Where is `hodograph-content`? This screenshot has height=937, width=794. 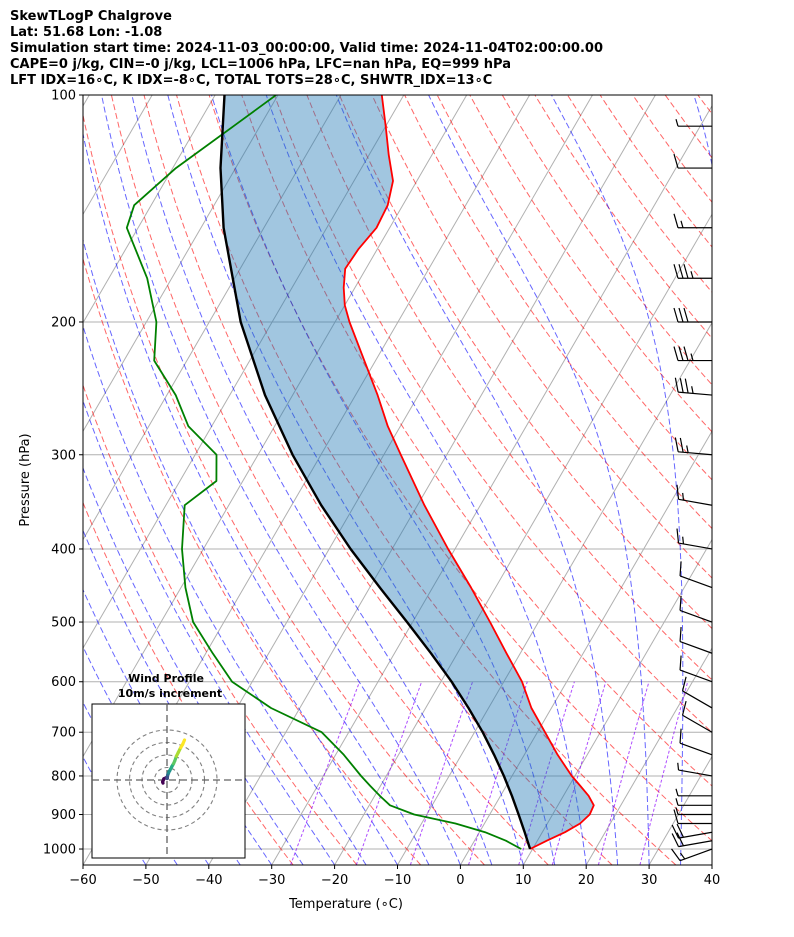
hodograph-content is located at coordinates (168, 781).